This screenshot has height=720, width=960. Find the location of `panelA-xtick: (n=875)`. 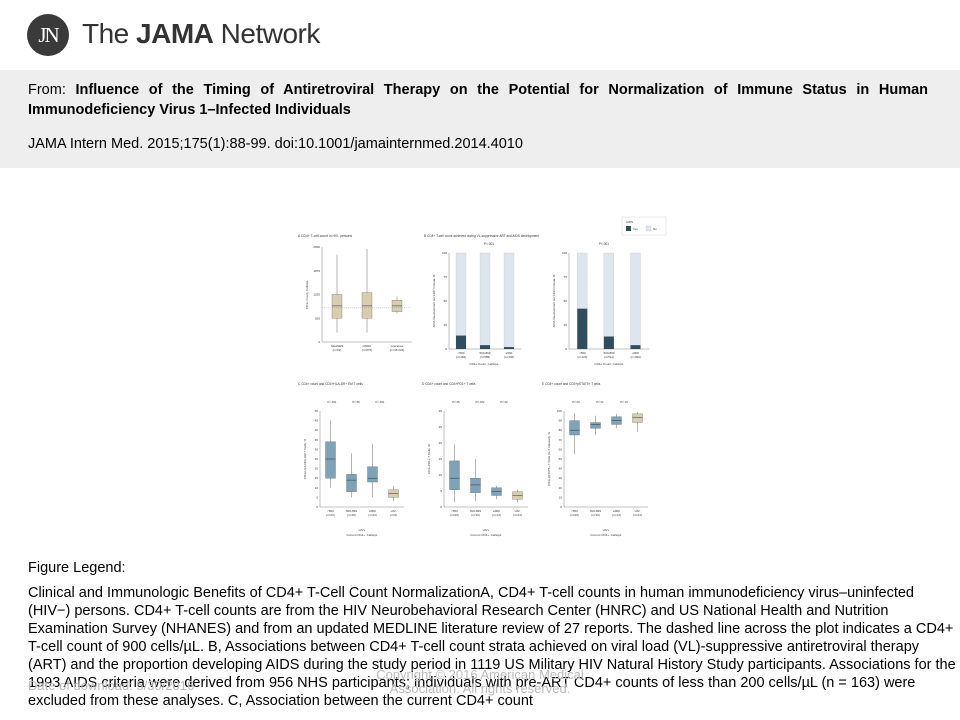

panelA-xtick: (n=875) is located at coordinates (367, 350).